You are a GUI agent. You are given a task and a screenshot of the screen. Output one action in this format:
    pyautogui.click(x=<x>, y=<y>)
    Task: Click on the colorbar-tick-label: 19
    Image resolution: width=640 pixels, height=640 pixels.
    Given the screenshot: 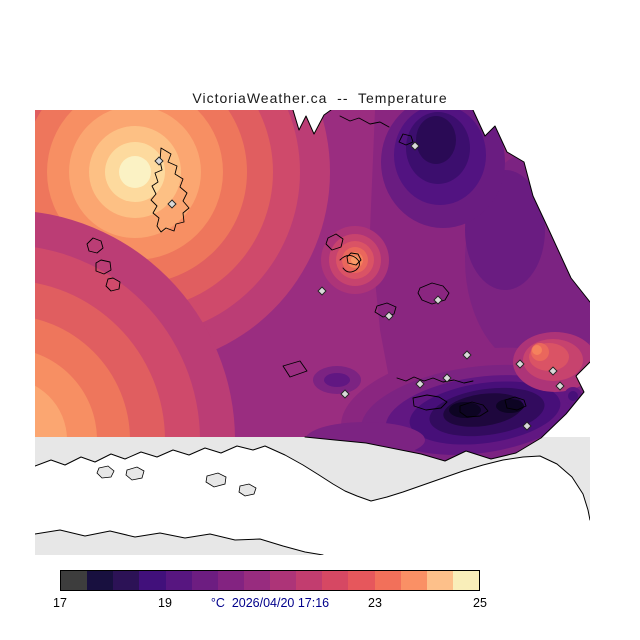 What is the action you would take?
    pyautogui.click(x=165, y=603)
    